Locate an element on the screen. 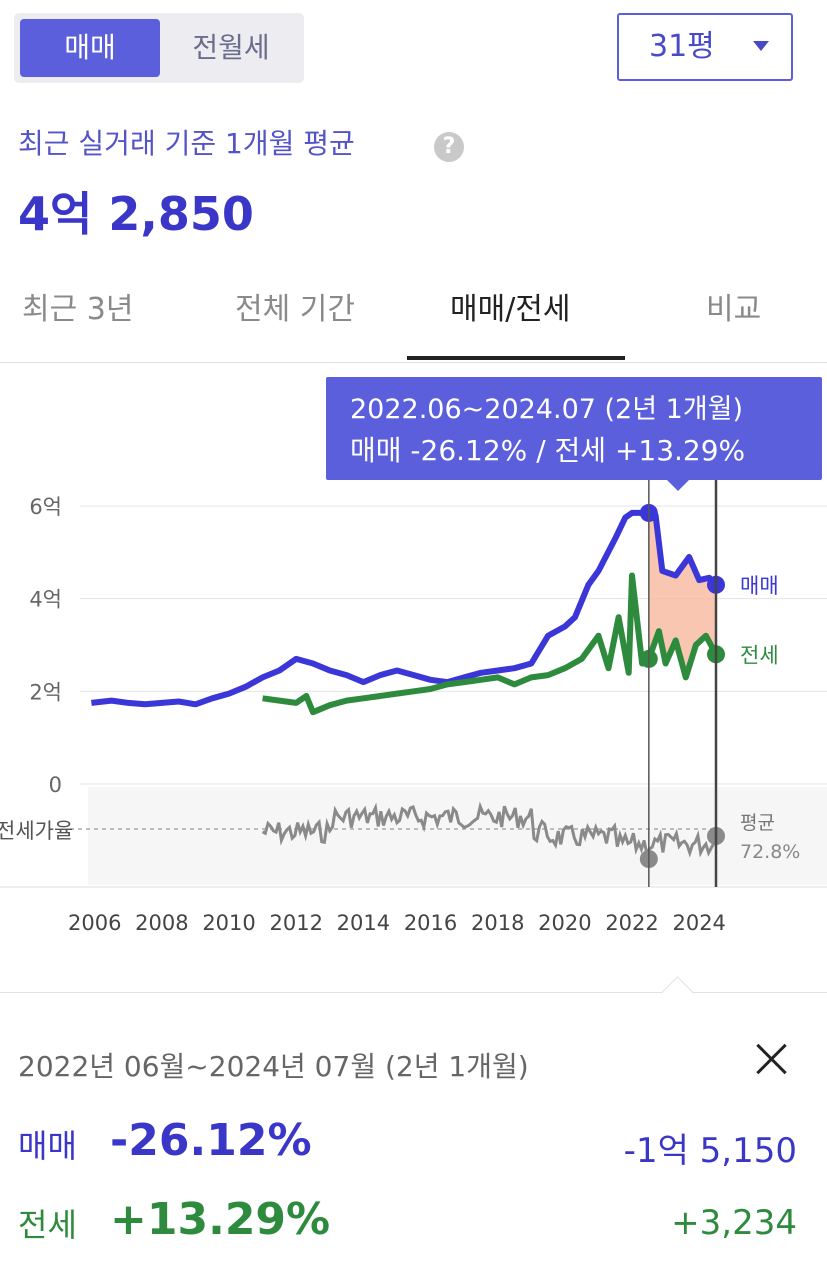 This screenshot has height=1264, width=827. sale-row-label: 매매 is located at coordinates (47, 1146).